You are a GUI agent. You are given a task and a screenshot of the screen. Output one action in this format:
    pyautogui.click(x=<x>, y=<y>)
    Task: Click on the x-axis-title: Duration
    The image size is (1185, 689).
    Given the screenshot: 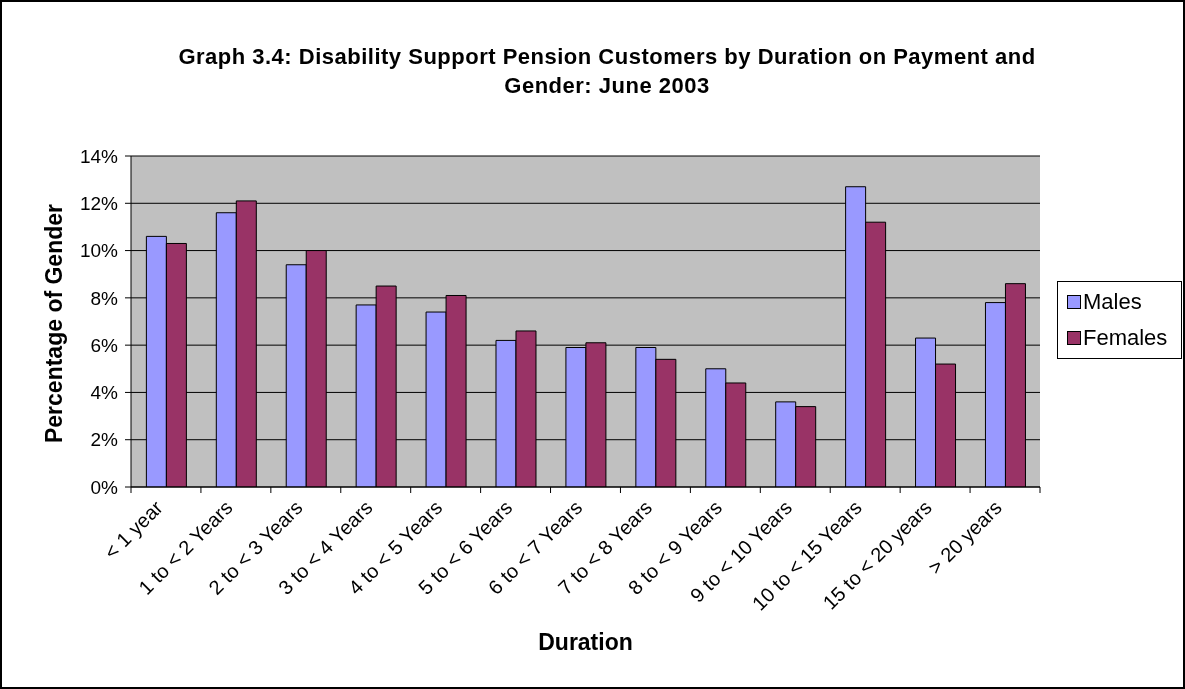 What is the action you would take?
    pyautogui.click(x=585, y=642)
    